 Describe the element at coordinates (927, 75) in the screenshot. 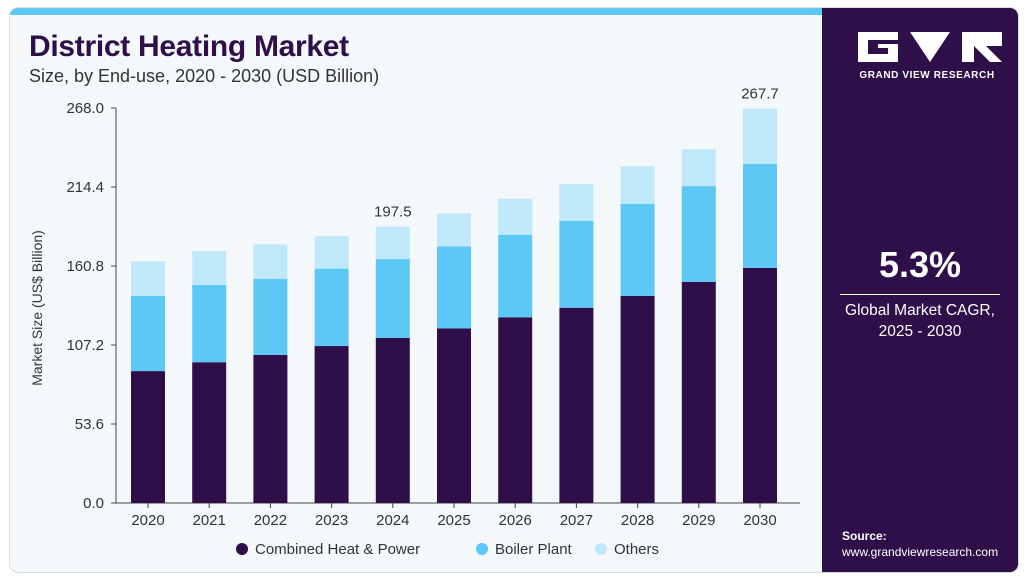

I see `brand-name: GRAND VIEW RESEARCH` at that location.